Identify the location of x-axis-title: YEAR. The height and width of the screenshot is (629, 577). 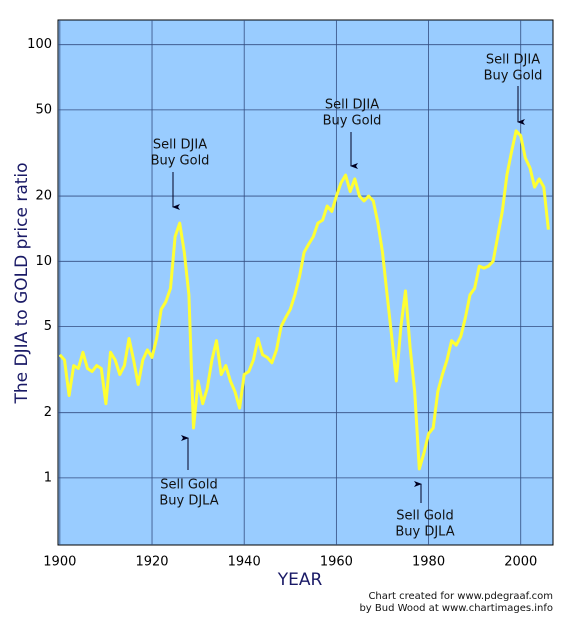
(300, 580).